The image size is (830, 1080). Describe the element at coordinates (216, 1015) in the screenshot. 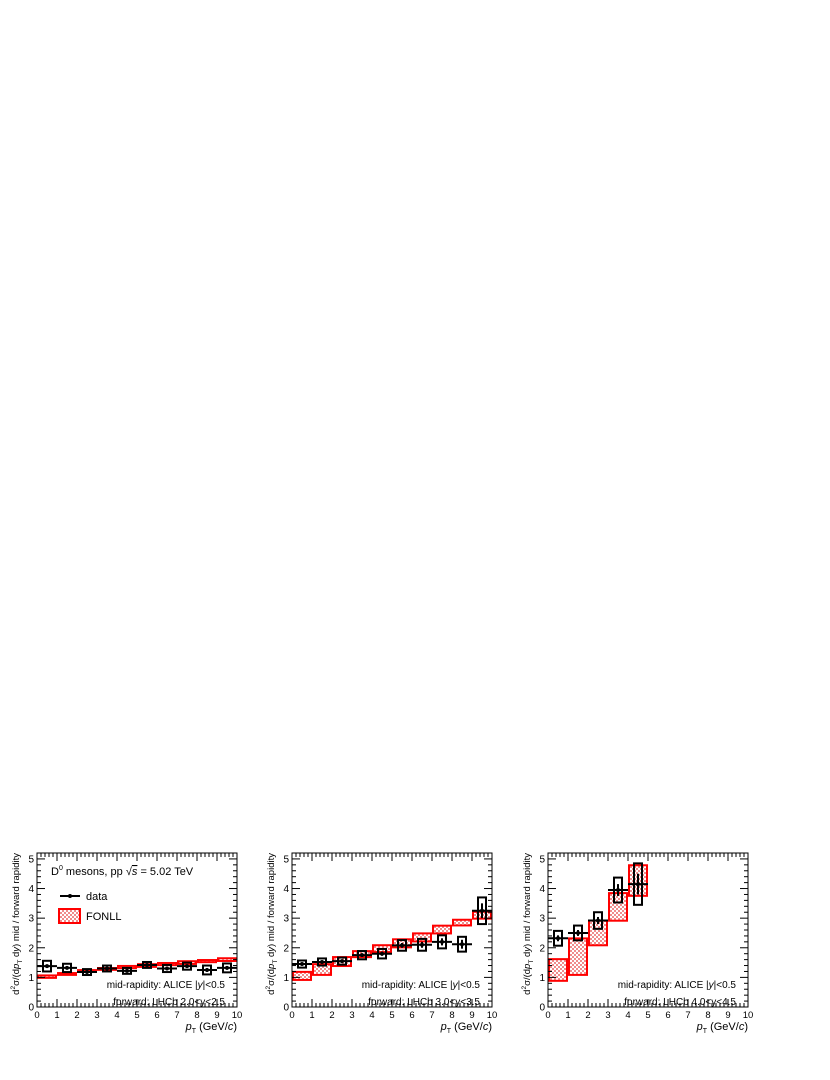

I see `x-tick-label: 9` at that location.